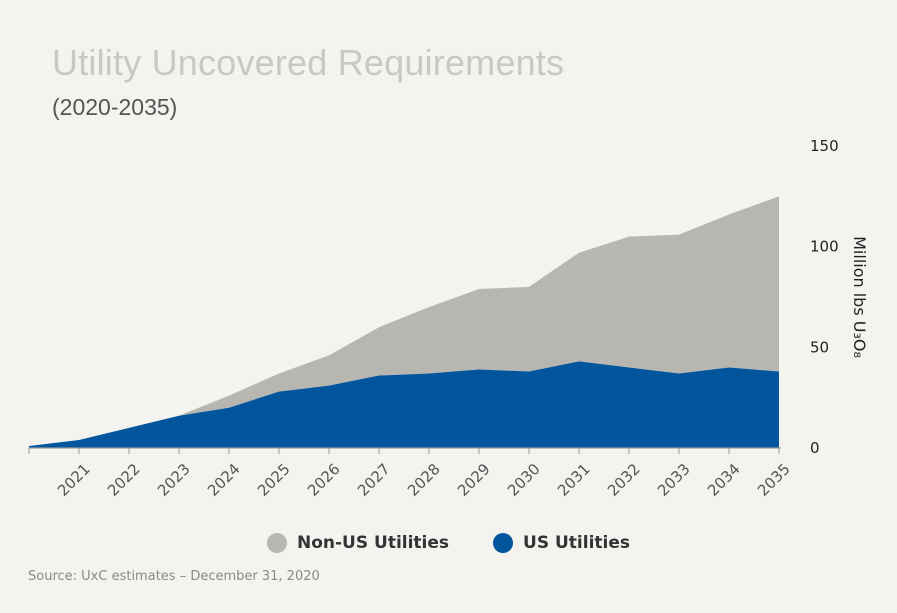 This screenshot has height=613, width=897. Describe the element at coordinates (577, 543) in the screenshot. I see `legend-label-us: US Utilities` at that location.